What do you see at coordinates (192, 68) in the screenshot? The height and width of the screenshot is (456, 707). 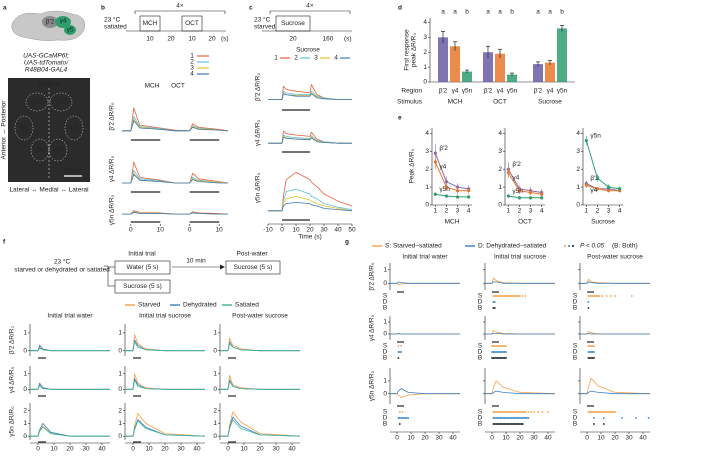 I see `legend-label: 3` at bounding box center [192, 68].